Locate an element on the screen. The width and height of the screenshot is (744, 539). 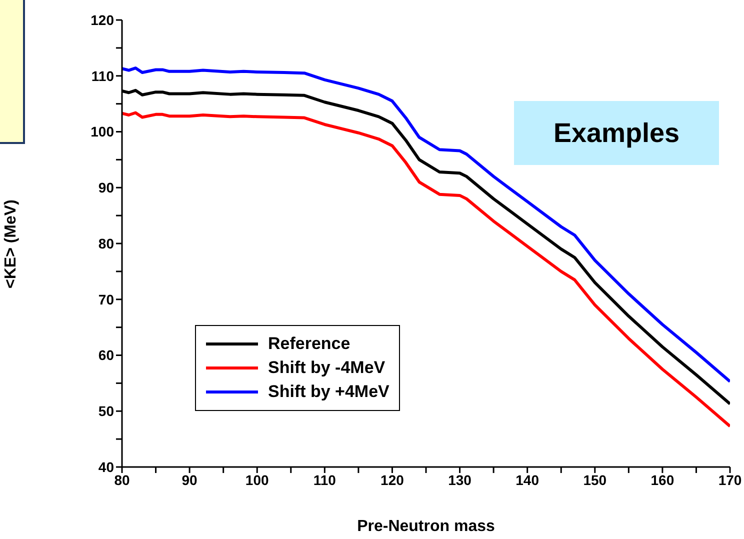
x-tick-label: 130 is located at coordinates (460, 480).